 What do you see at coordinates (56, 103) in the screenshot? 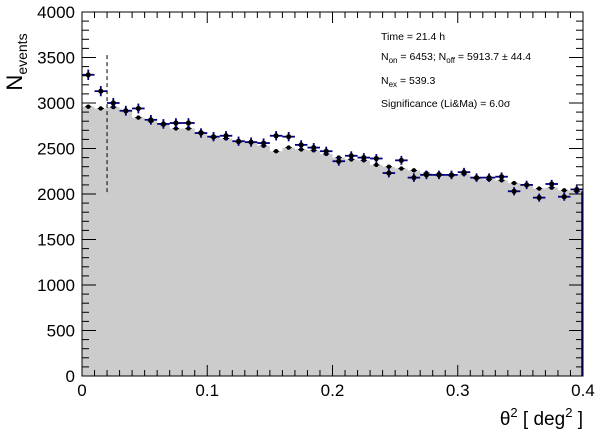
I see `y-tick-label: 3000` at bounding box center [56, 103].